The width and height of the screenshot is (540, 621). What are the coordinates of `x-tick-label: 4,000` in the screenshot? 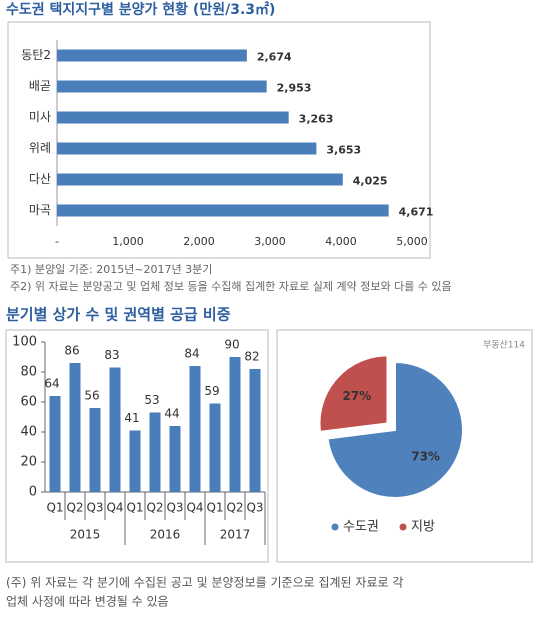 It's located at (341, 241).